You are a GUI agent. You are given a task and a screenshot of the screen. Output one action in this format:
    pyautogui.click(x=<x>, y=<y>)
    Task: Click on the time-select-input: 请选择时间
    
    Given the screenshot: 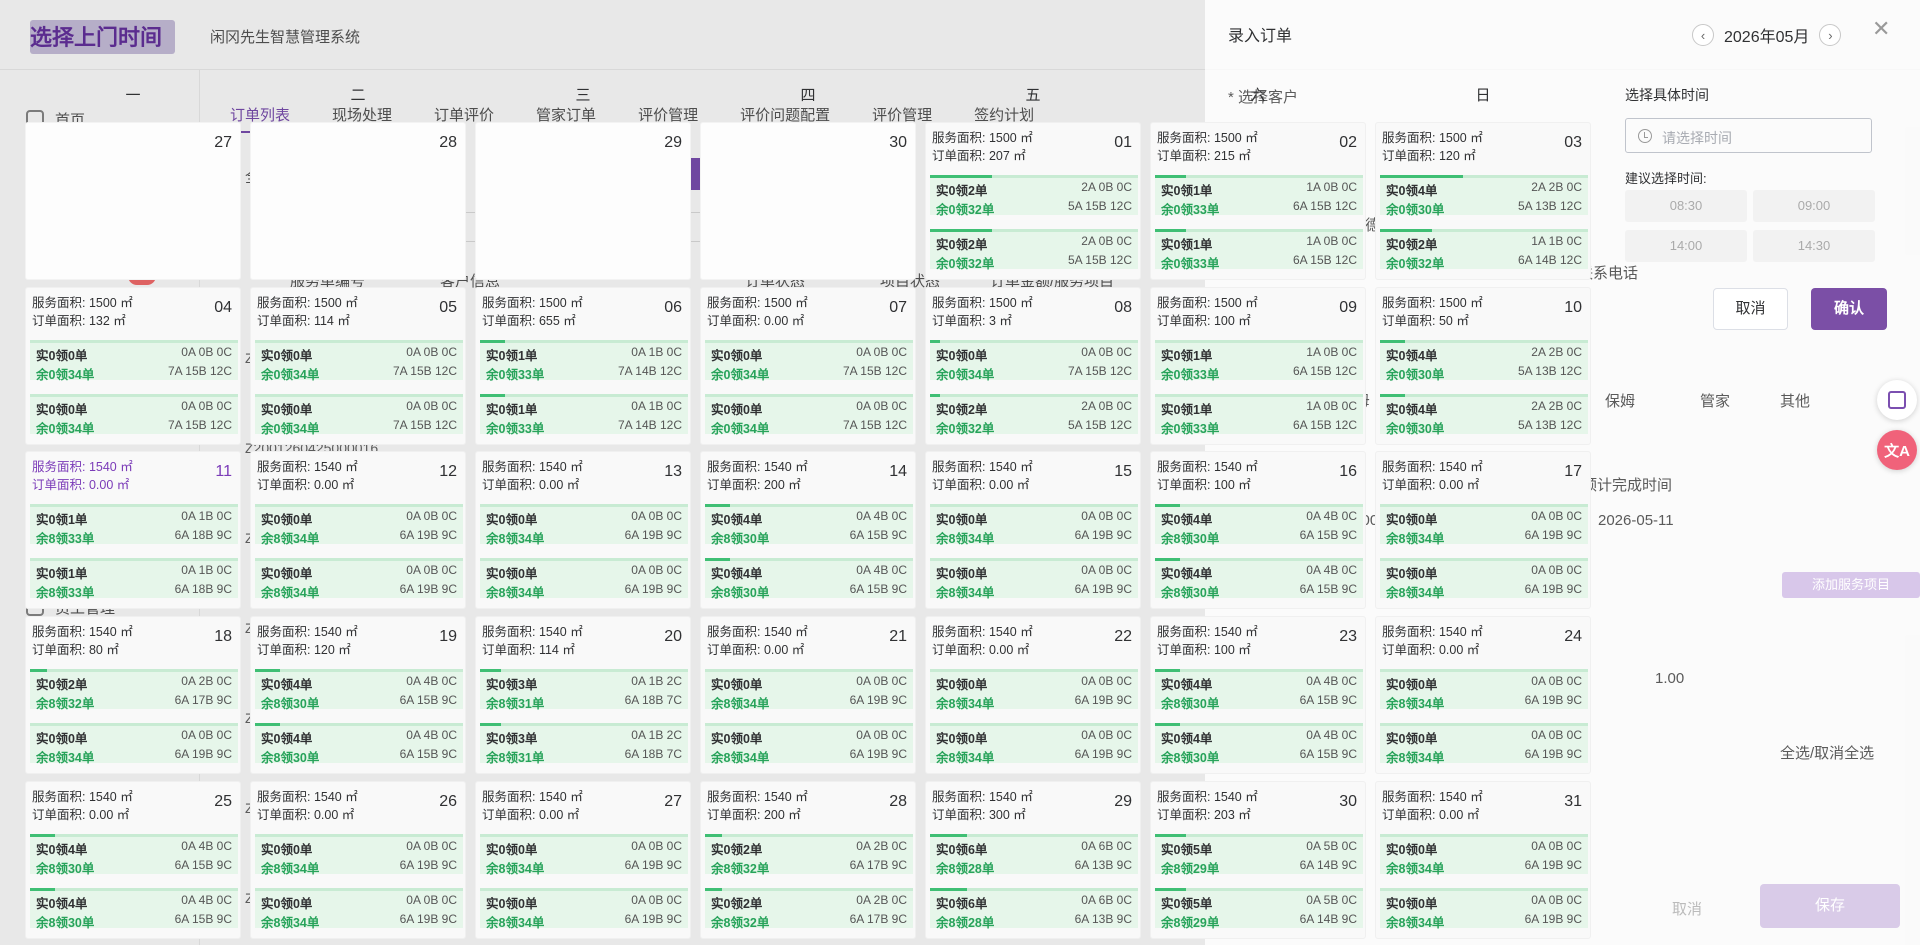 What is the action you would take?
    pyautogui.click(x=1748, y=135)
    